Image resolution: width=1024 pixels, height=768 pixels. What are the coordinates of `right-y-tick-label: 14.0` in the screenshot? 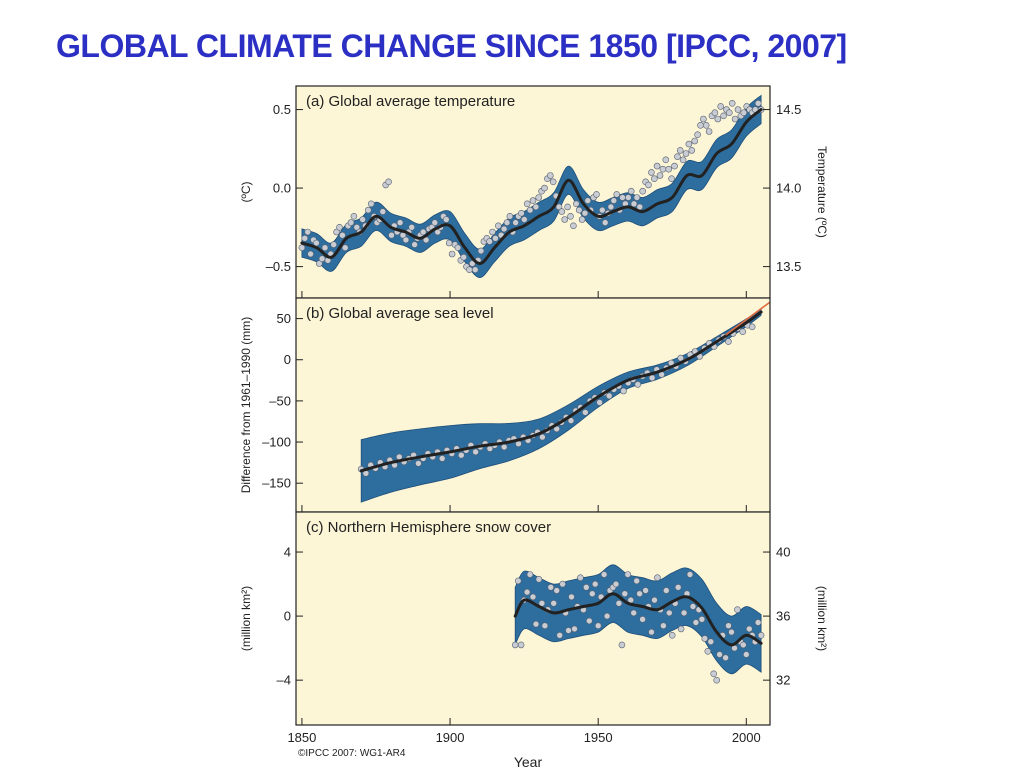 It's located at (788, 188).